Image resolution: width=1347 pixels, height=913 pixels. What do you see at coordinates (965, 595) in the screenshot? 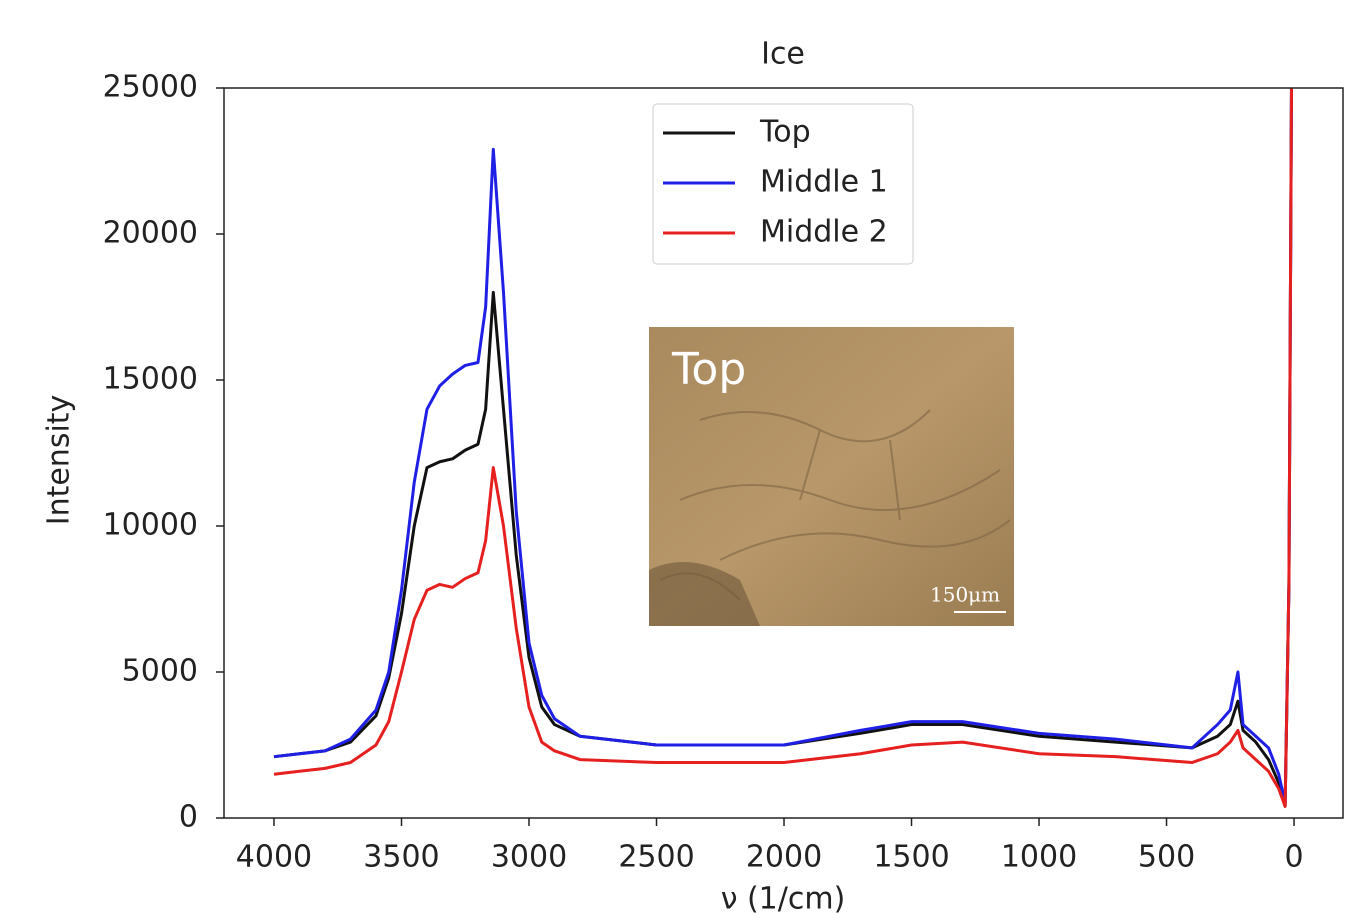
I see `scale-bar-label: 150μm` at bounding box center [965, 595].